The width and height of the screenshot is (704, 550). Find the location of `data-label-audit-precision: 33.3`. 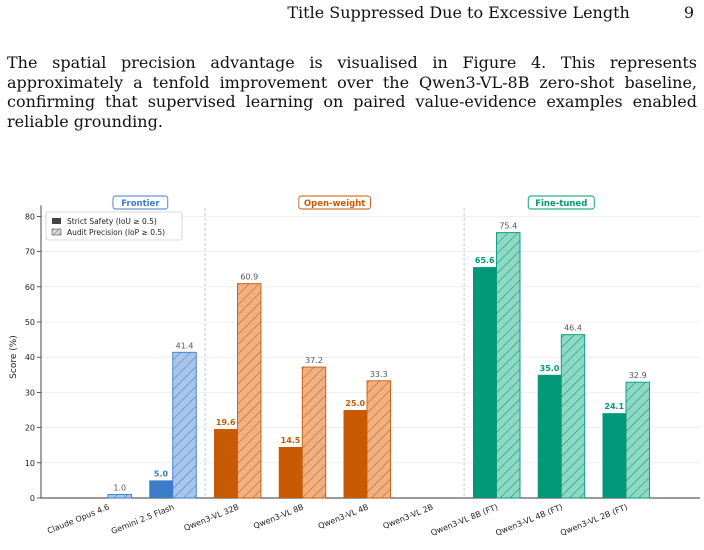

data-label-audit-precision: 33.3 is located at coordinates (379, 374).